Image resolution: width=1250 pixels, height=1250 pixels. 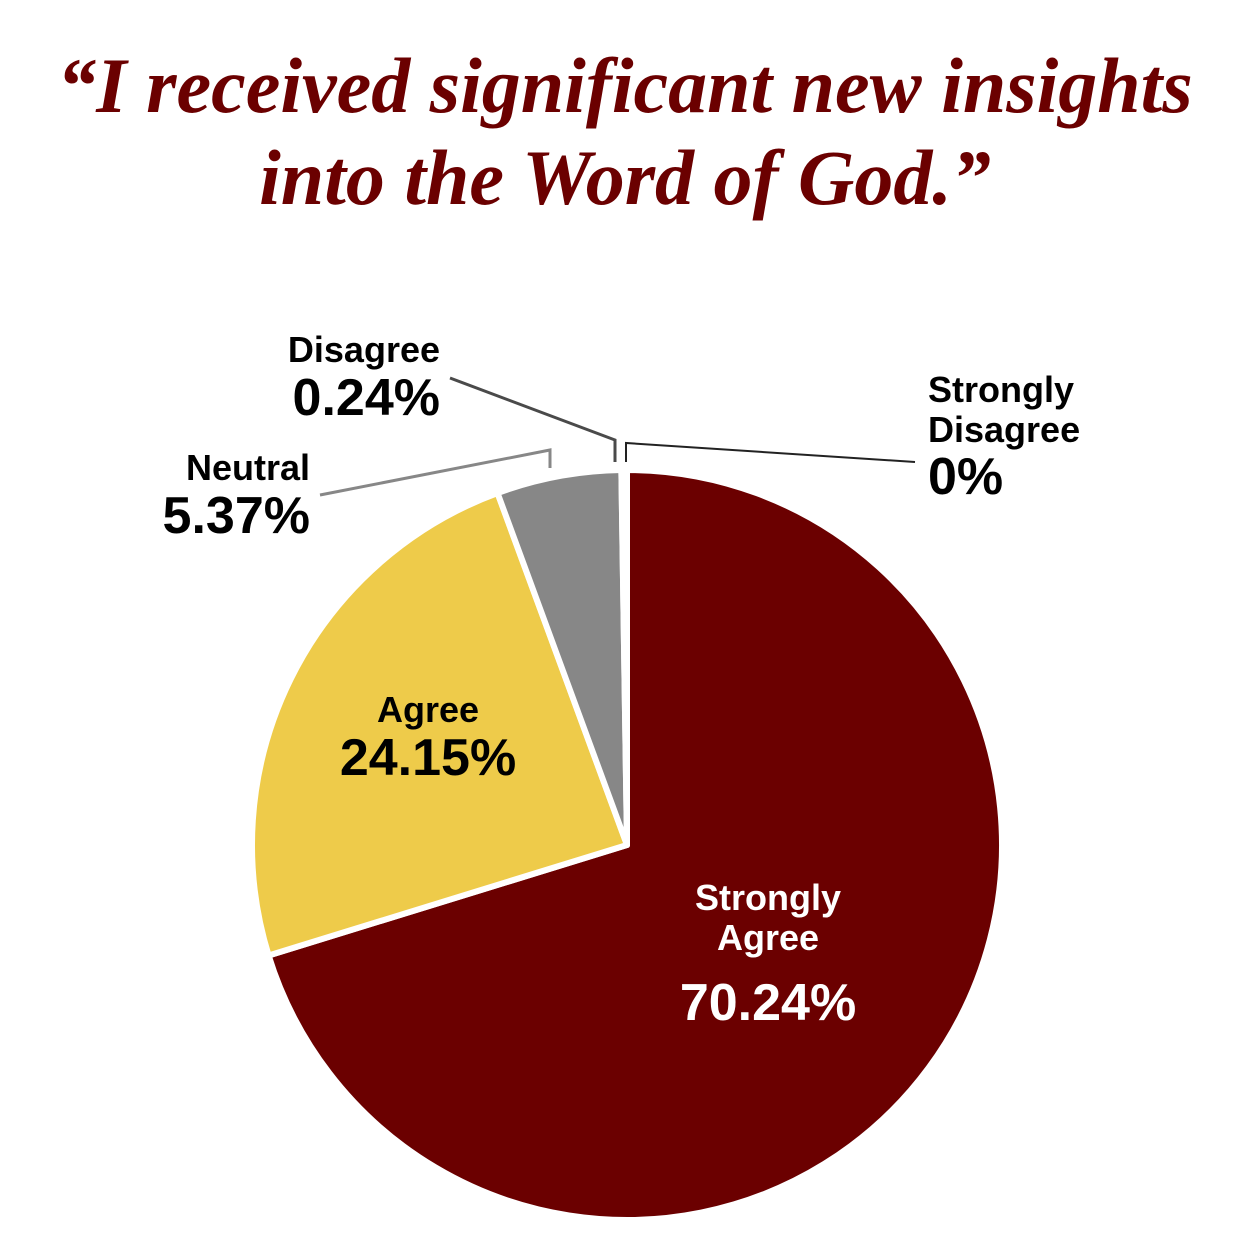 What do you see at coordinates (966, 477) in the screenshot?
I see `value-label: 0%` at bounding box center [966, 477].